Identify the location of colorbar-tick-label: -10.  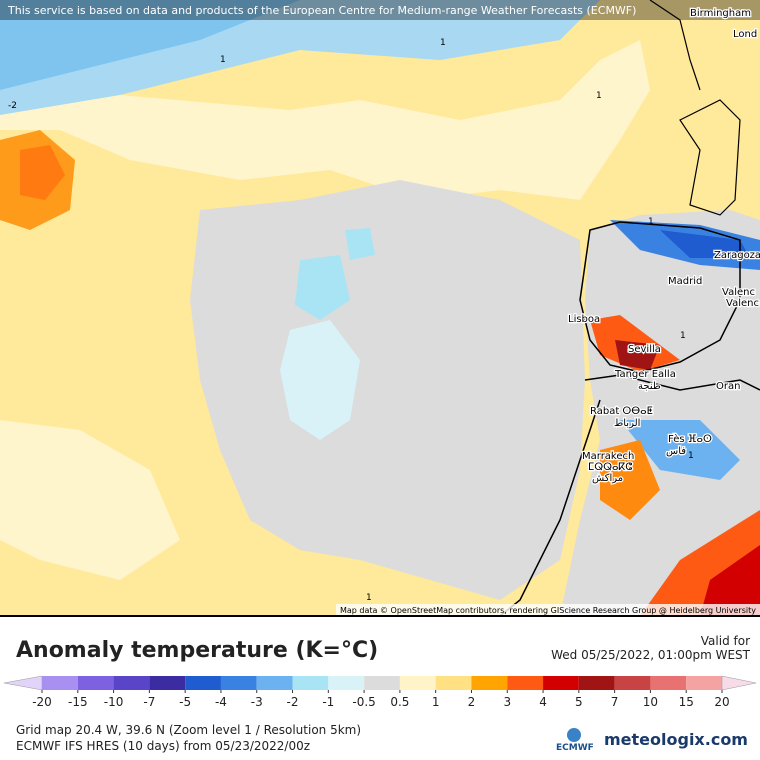
(114, 702).